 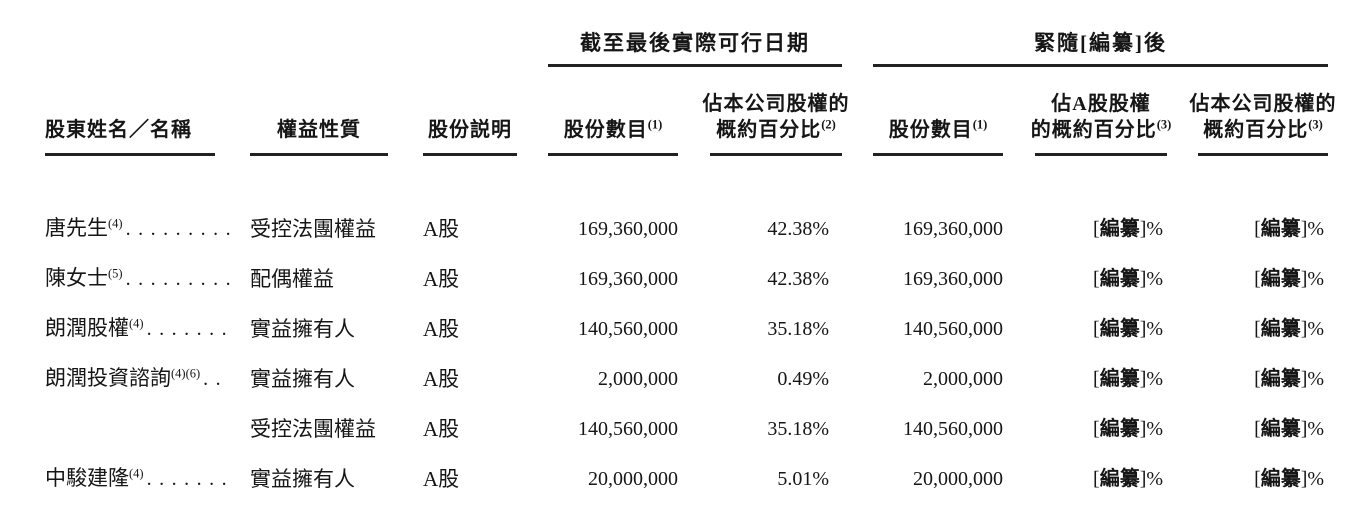 I want to click on shares-before-cell: 2,000,000, so click(x=638, y=379).